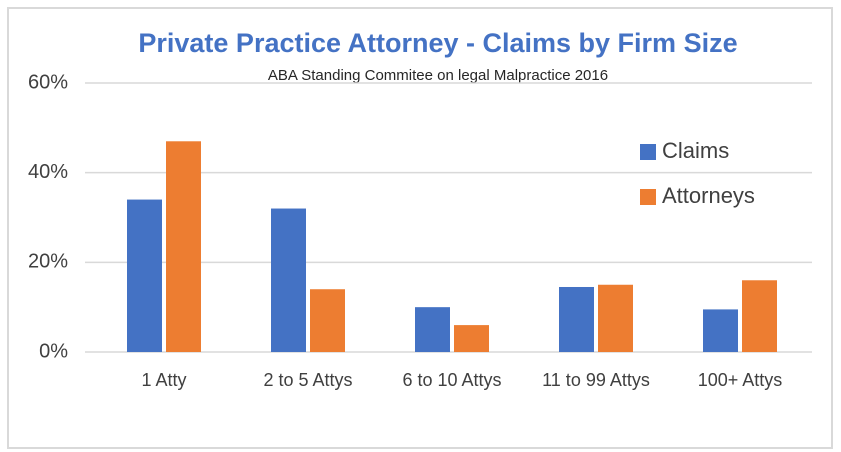  Describe the element at coordinates (451, 380) in the screenshot. I see `x-tick-label: 6 to 10 Attys` at that location.